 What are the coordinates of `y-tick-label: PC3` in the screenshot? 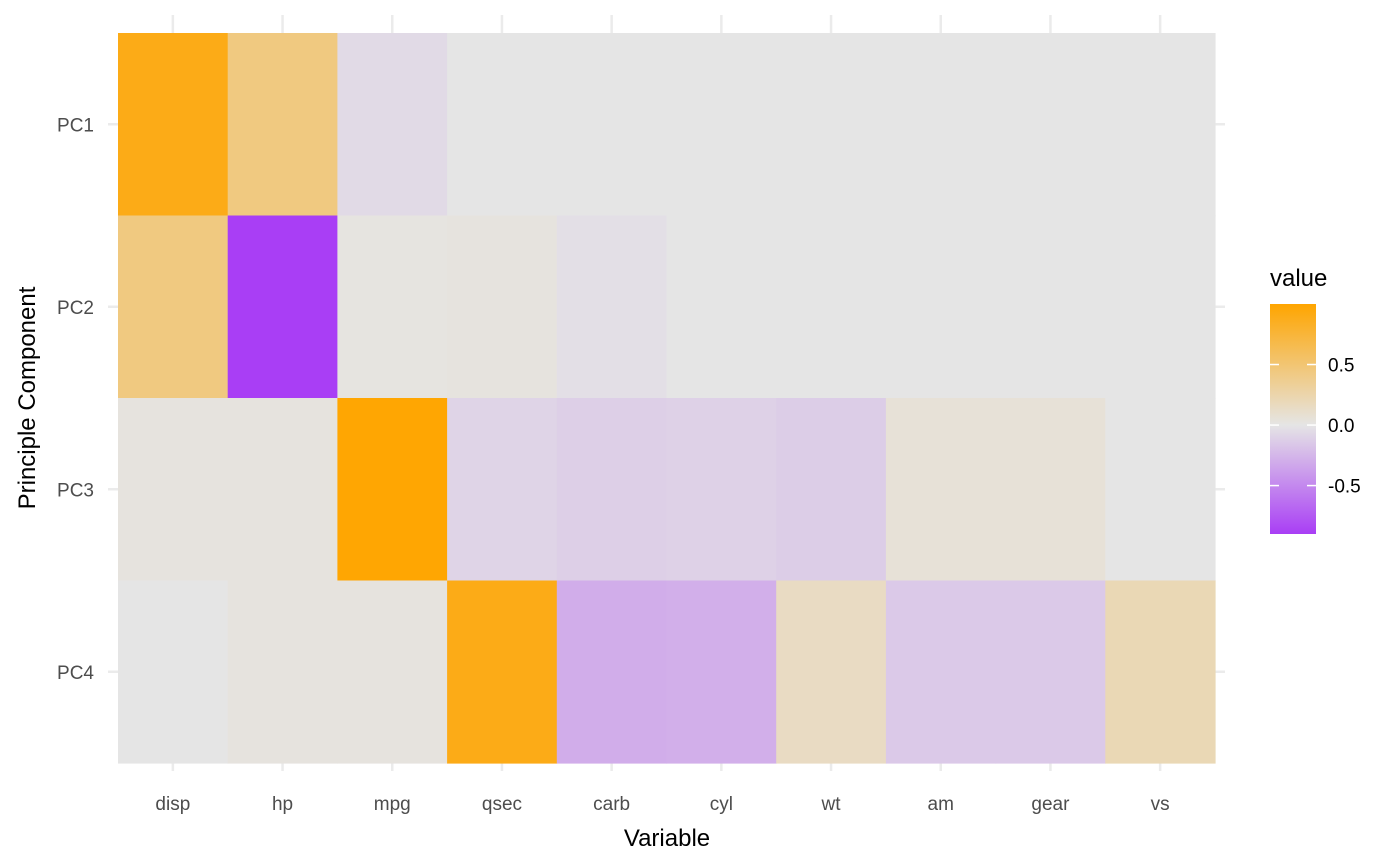 It's located at (75, 490).